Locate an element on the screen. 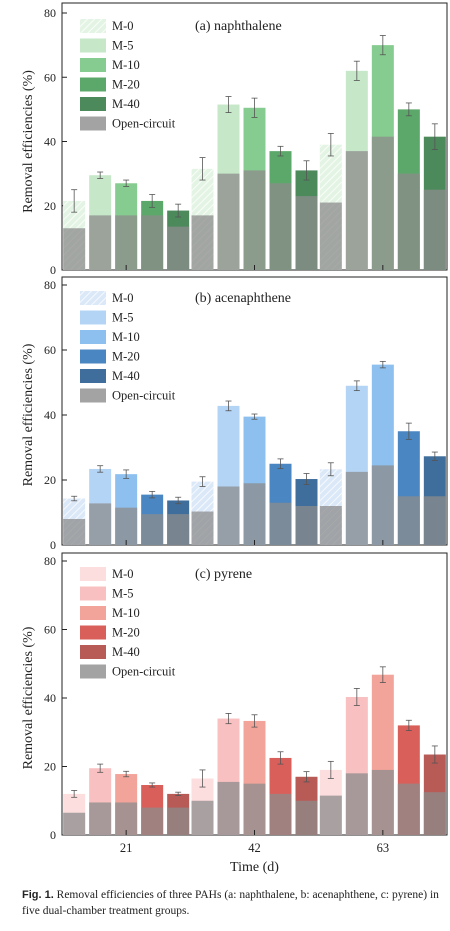 The width and height of the screenshot is (450, 931). x-tick-label: 21 is located at coordinates (126, 848).